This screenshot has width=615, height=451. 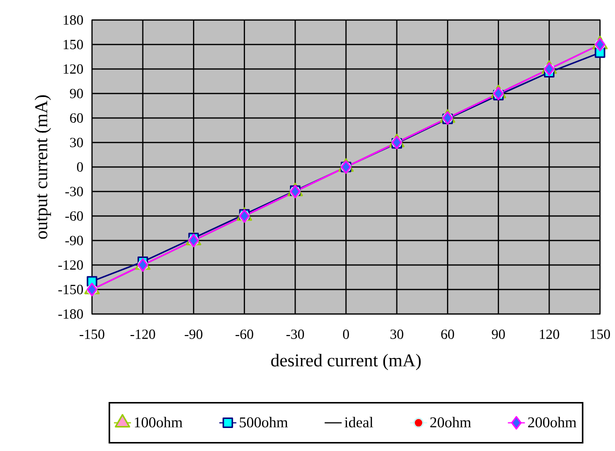 I want to click on y-tick-label: 120, so click(x=73, y=69).